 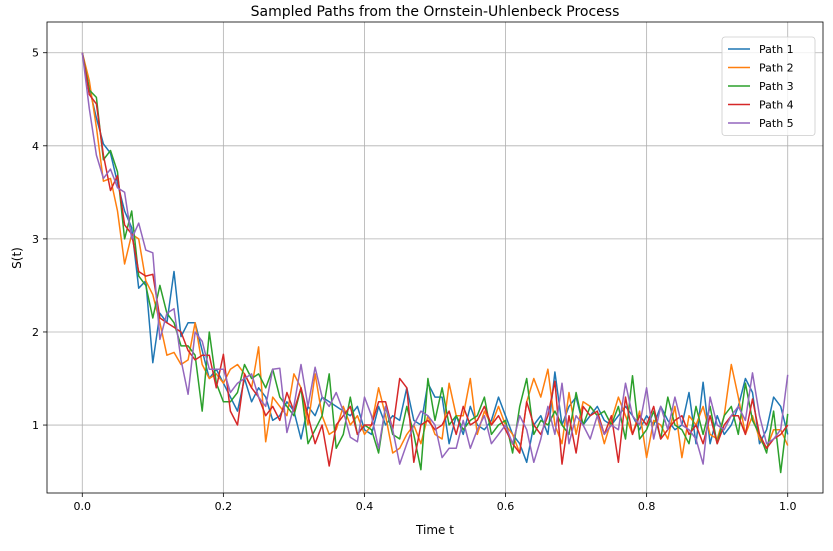 What do you see at coordinates (17, 258) in the screenshot?
I see `y-axis-label: S(t)` at bounding box center [17, 258].